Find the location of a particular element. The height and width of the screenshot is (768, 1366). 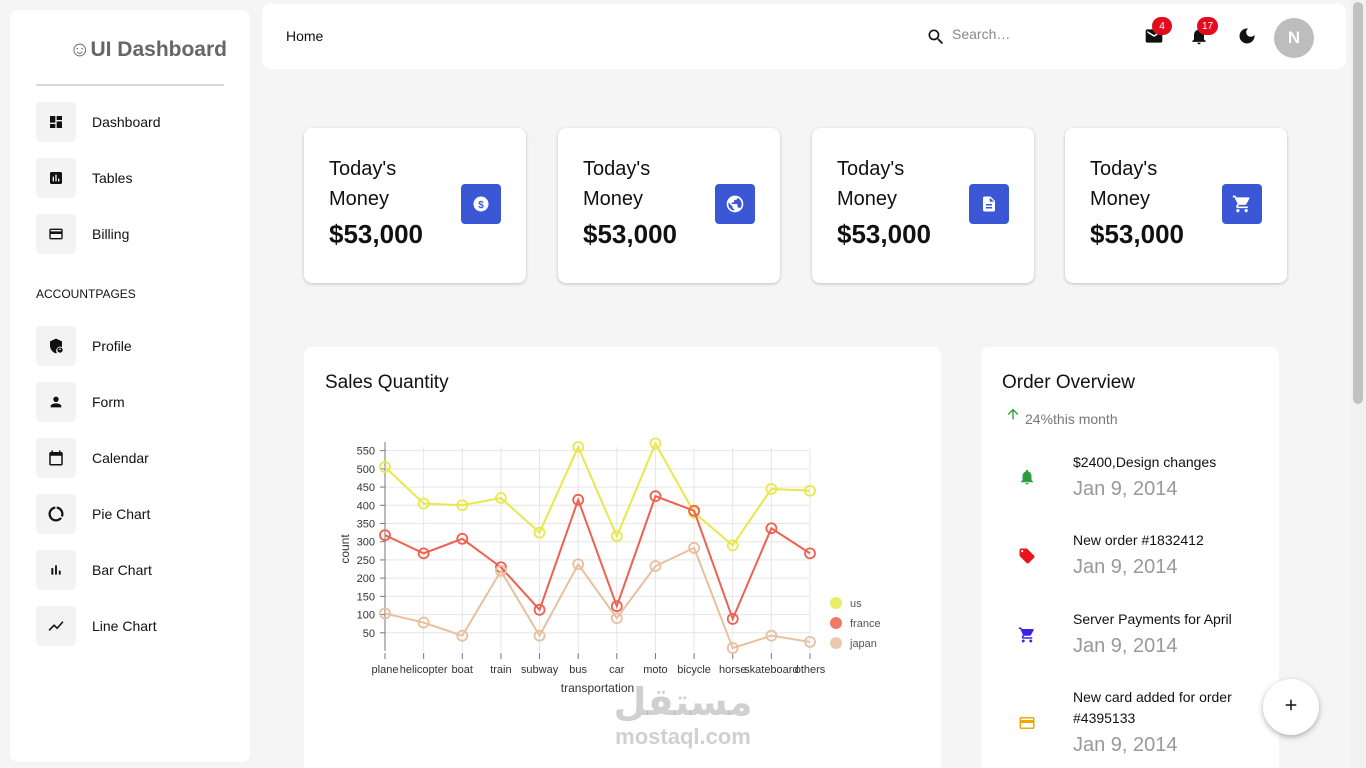

sidebar-item-dashboard: Dashboard is located at coordinates (136, 122).